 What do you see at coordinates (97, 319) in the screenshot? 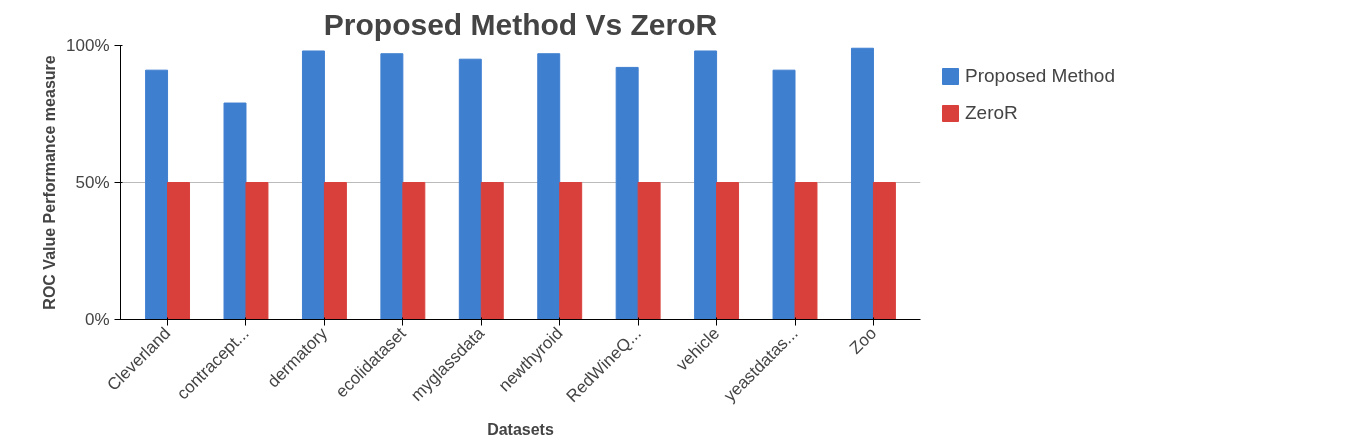
I see `y-tick-label: 0%` at bounding box center [97, 319].